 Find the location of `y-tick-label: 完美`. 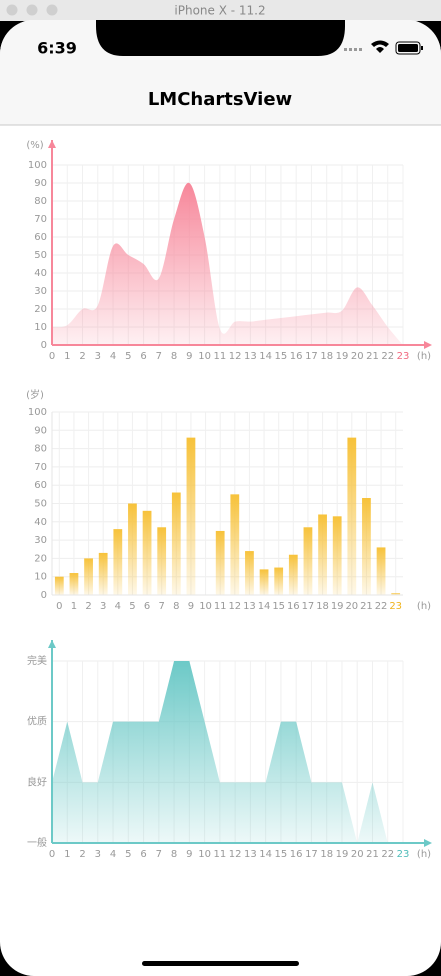

y-tick-label: 完美 is located at coordinates (37, 660).